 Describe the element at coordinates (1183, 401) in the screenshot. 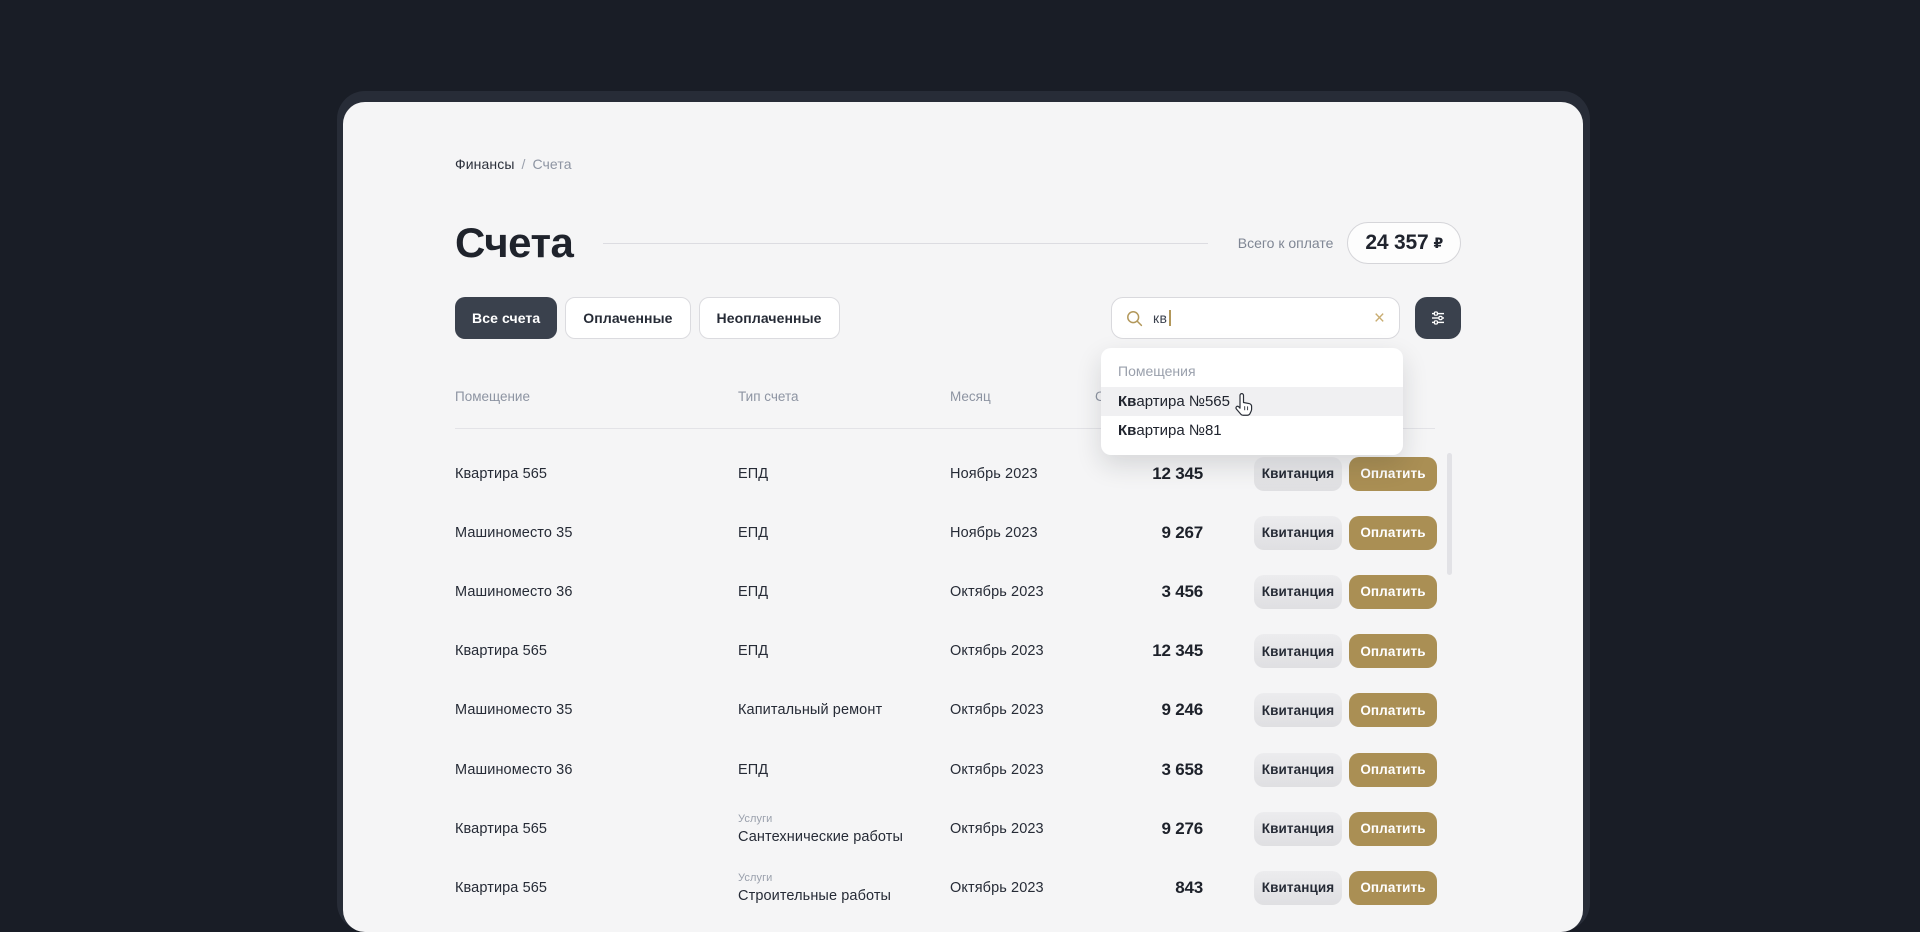

I see `suggestion-rest: артира №565` at that location.